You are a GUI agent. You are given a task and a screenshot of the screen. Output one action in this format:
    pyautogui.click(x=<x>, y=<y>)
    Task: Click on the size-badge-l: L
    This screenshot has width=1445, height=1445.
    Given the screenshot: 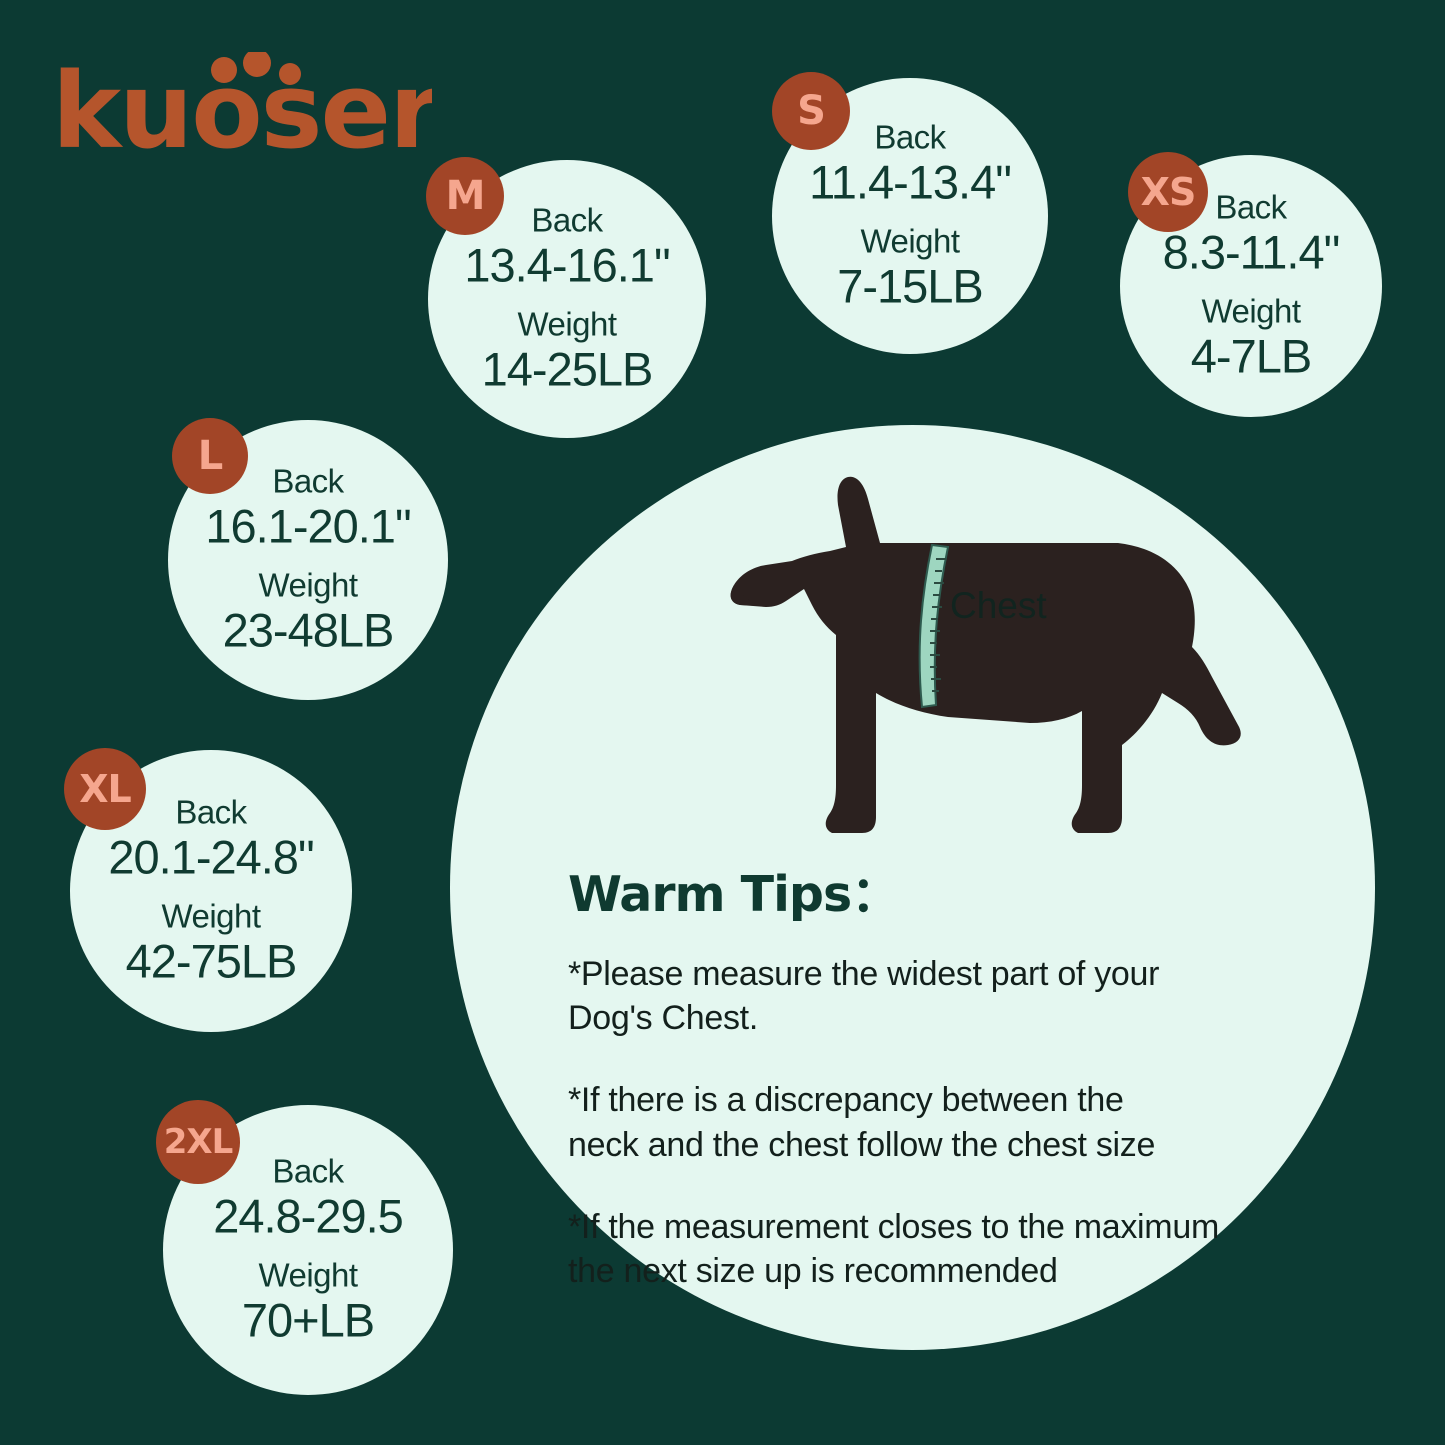 What is the action you would take?
    pyautogui.click(x=210, y=456)
    